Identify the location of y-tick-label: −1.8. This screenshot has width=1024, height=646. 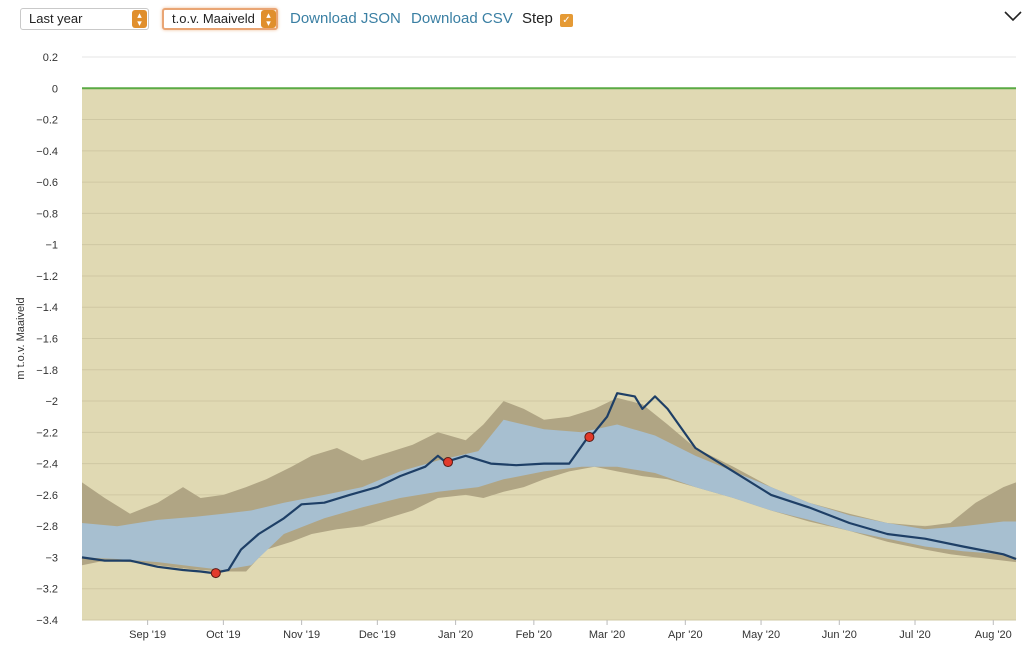
(47, 371).